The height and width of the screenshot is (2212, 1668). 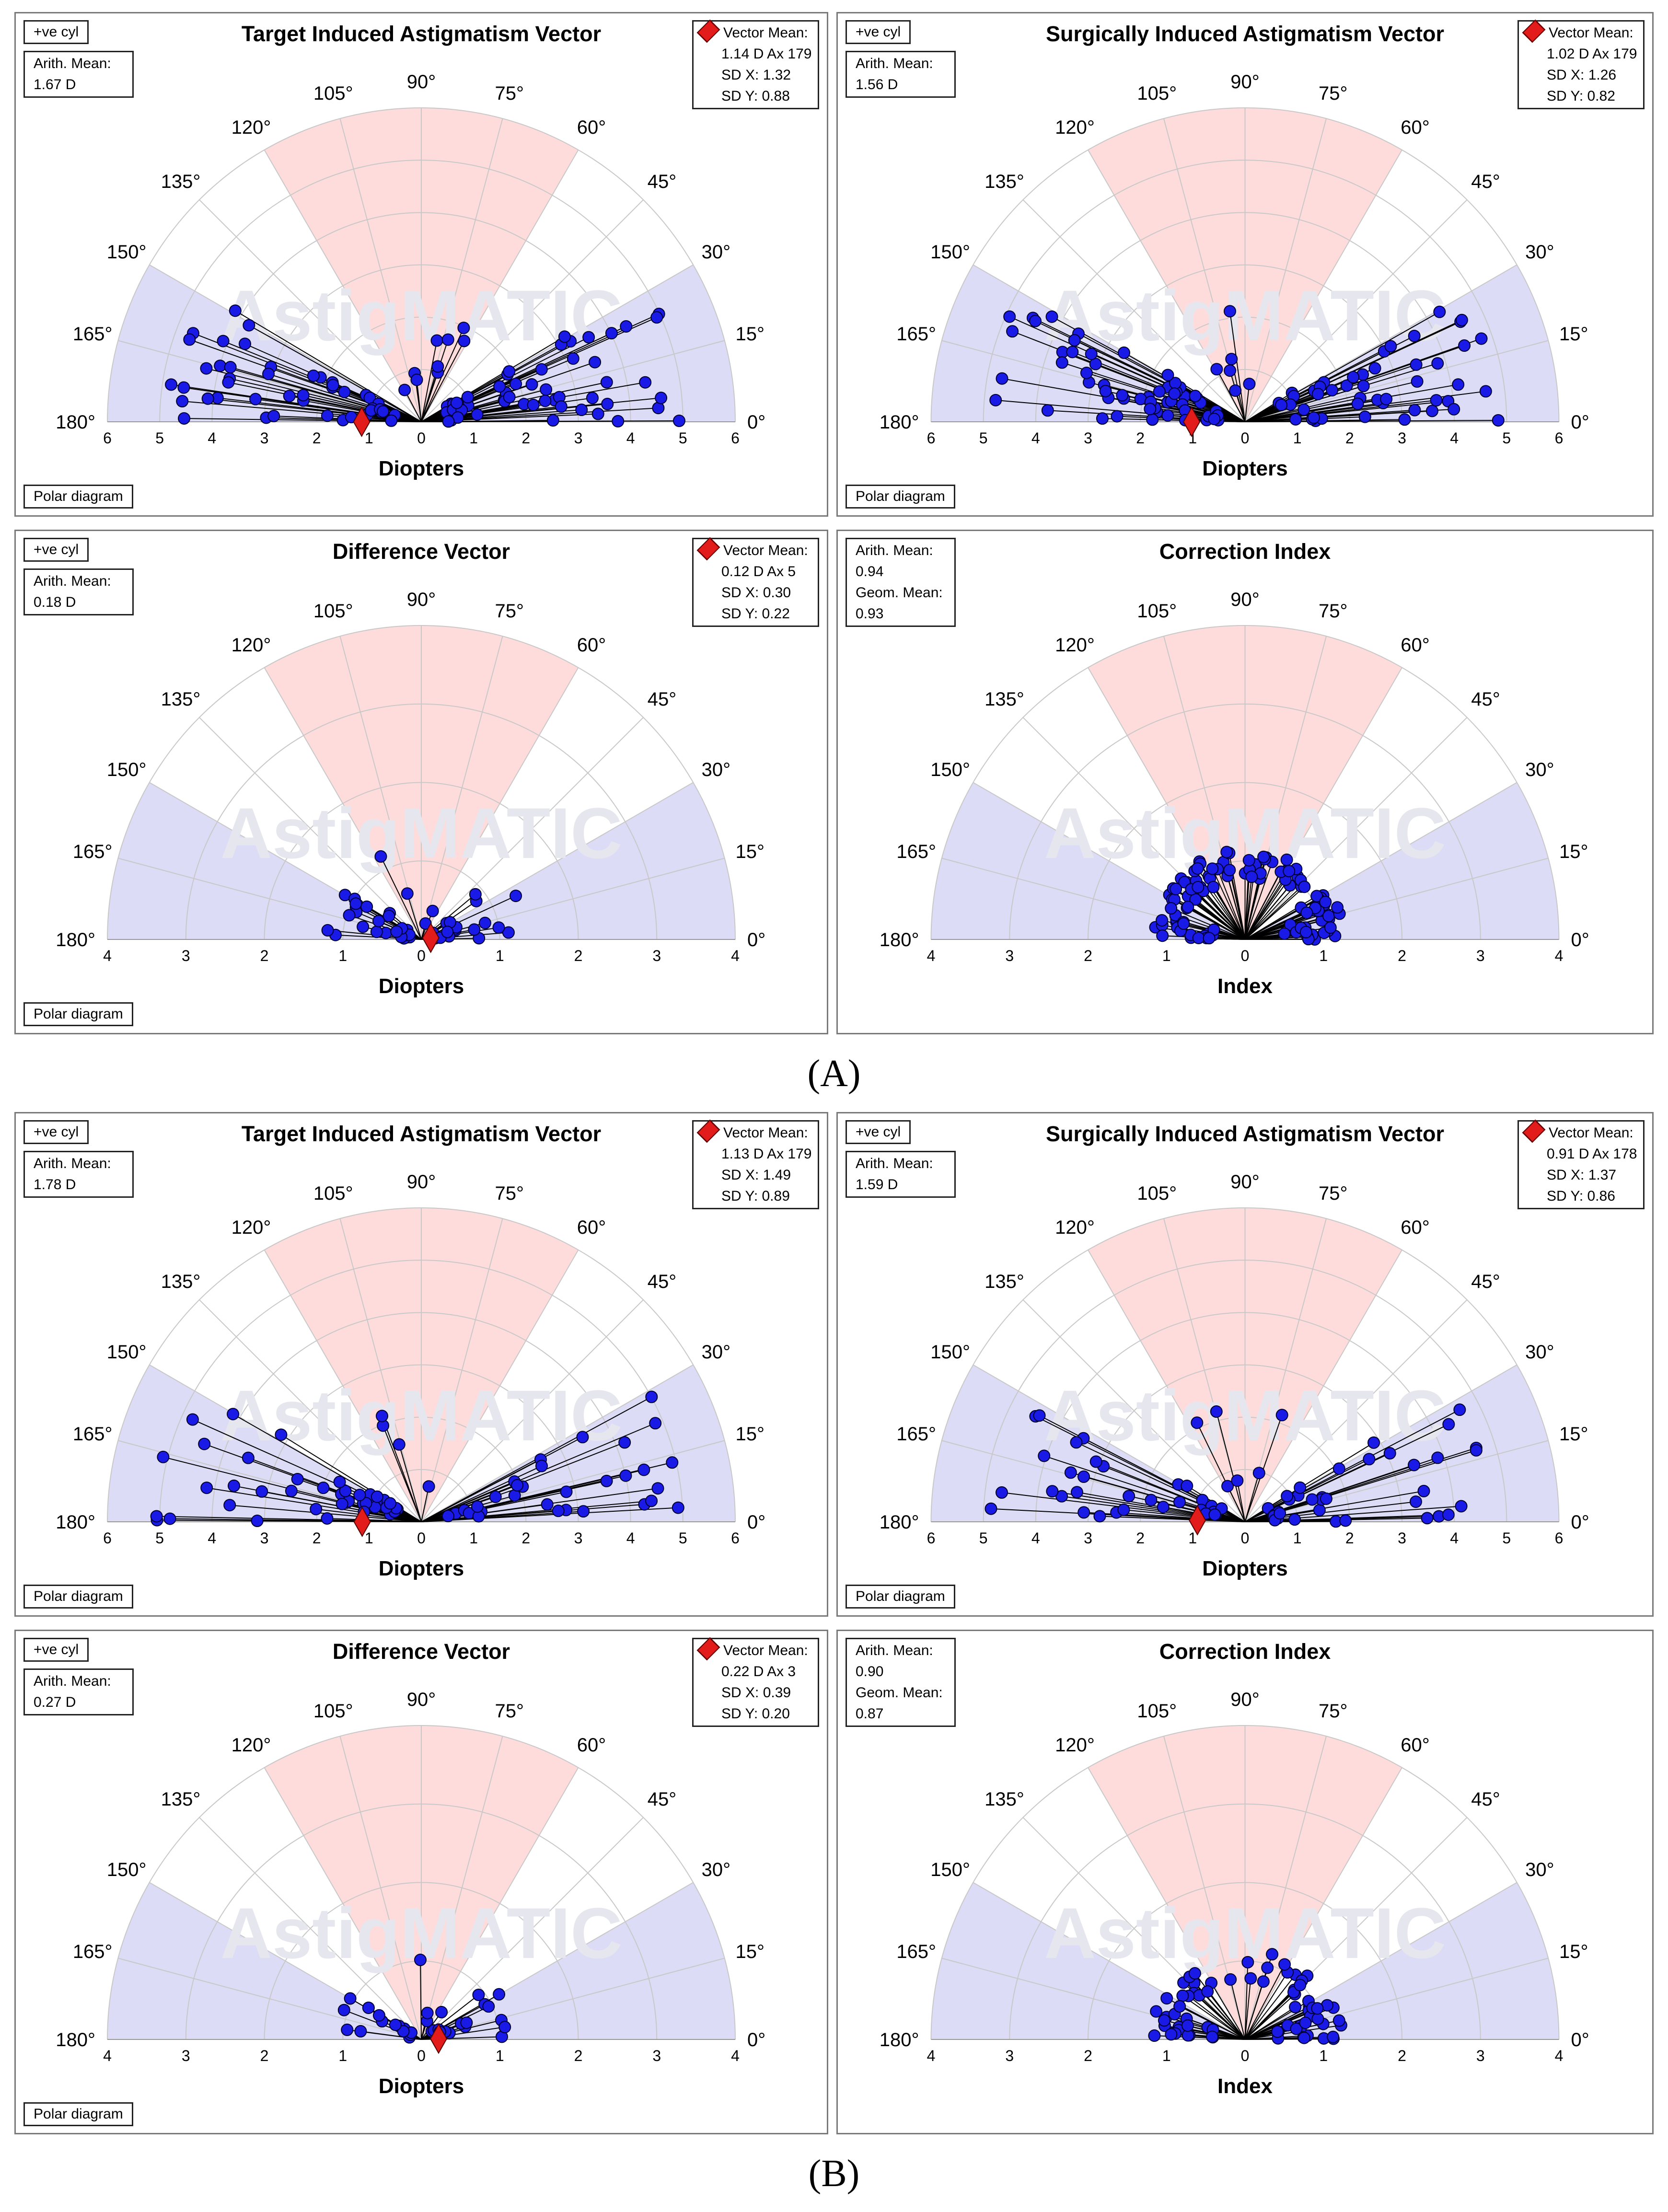 What do you see at coordinates (916, 852) in the screenshot?
I see `angle-label: 165°` at bounding box center [916, 852].